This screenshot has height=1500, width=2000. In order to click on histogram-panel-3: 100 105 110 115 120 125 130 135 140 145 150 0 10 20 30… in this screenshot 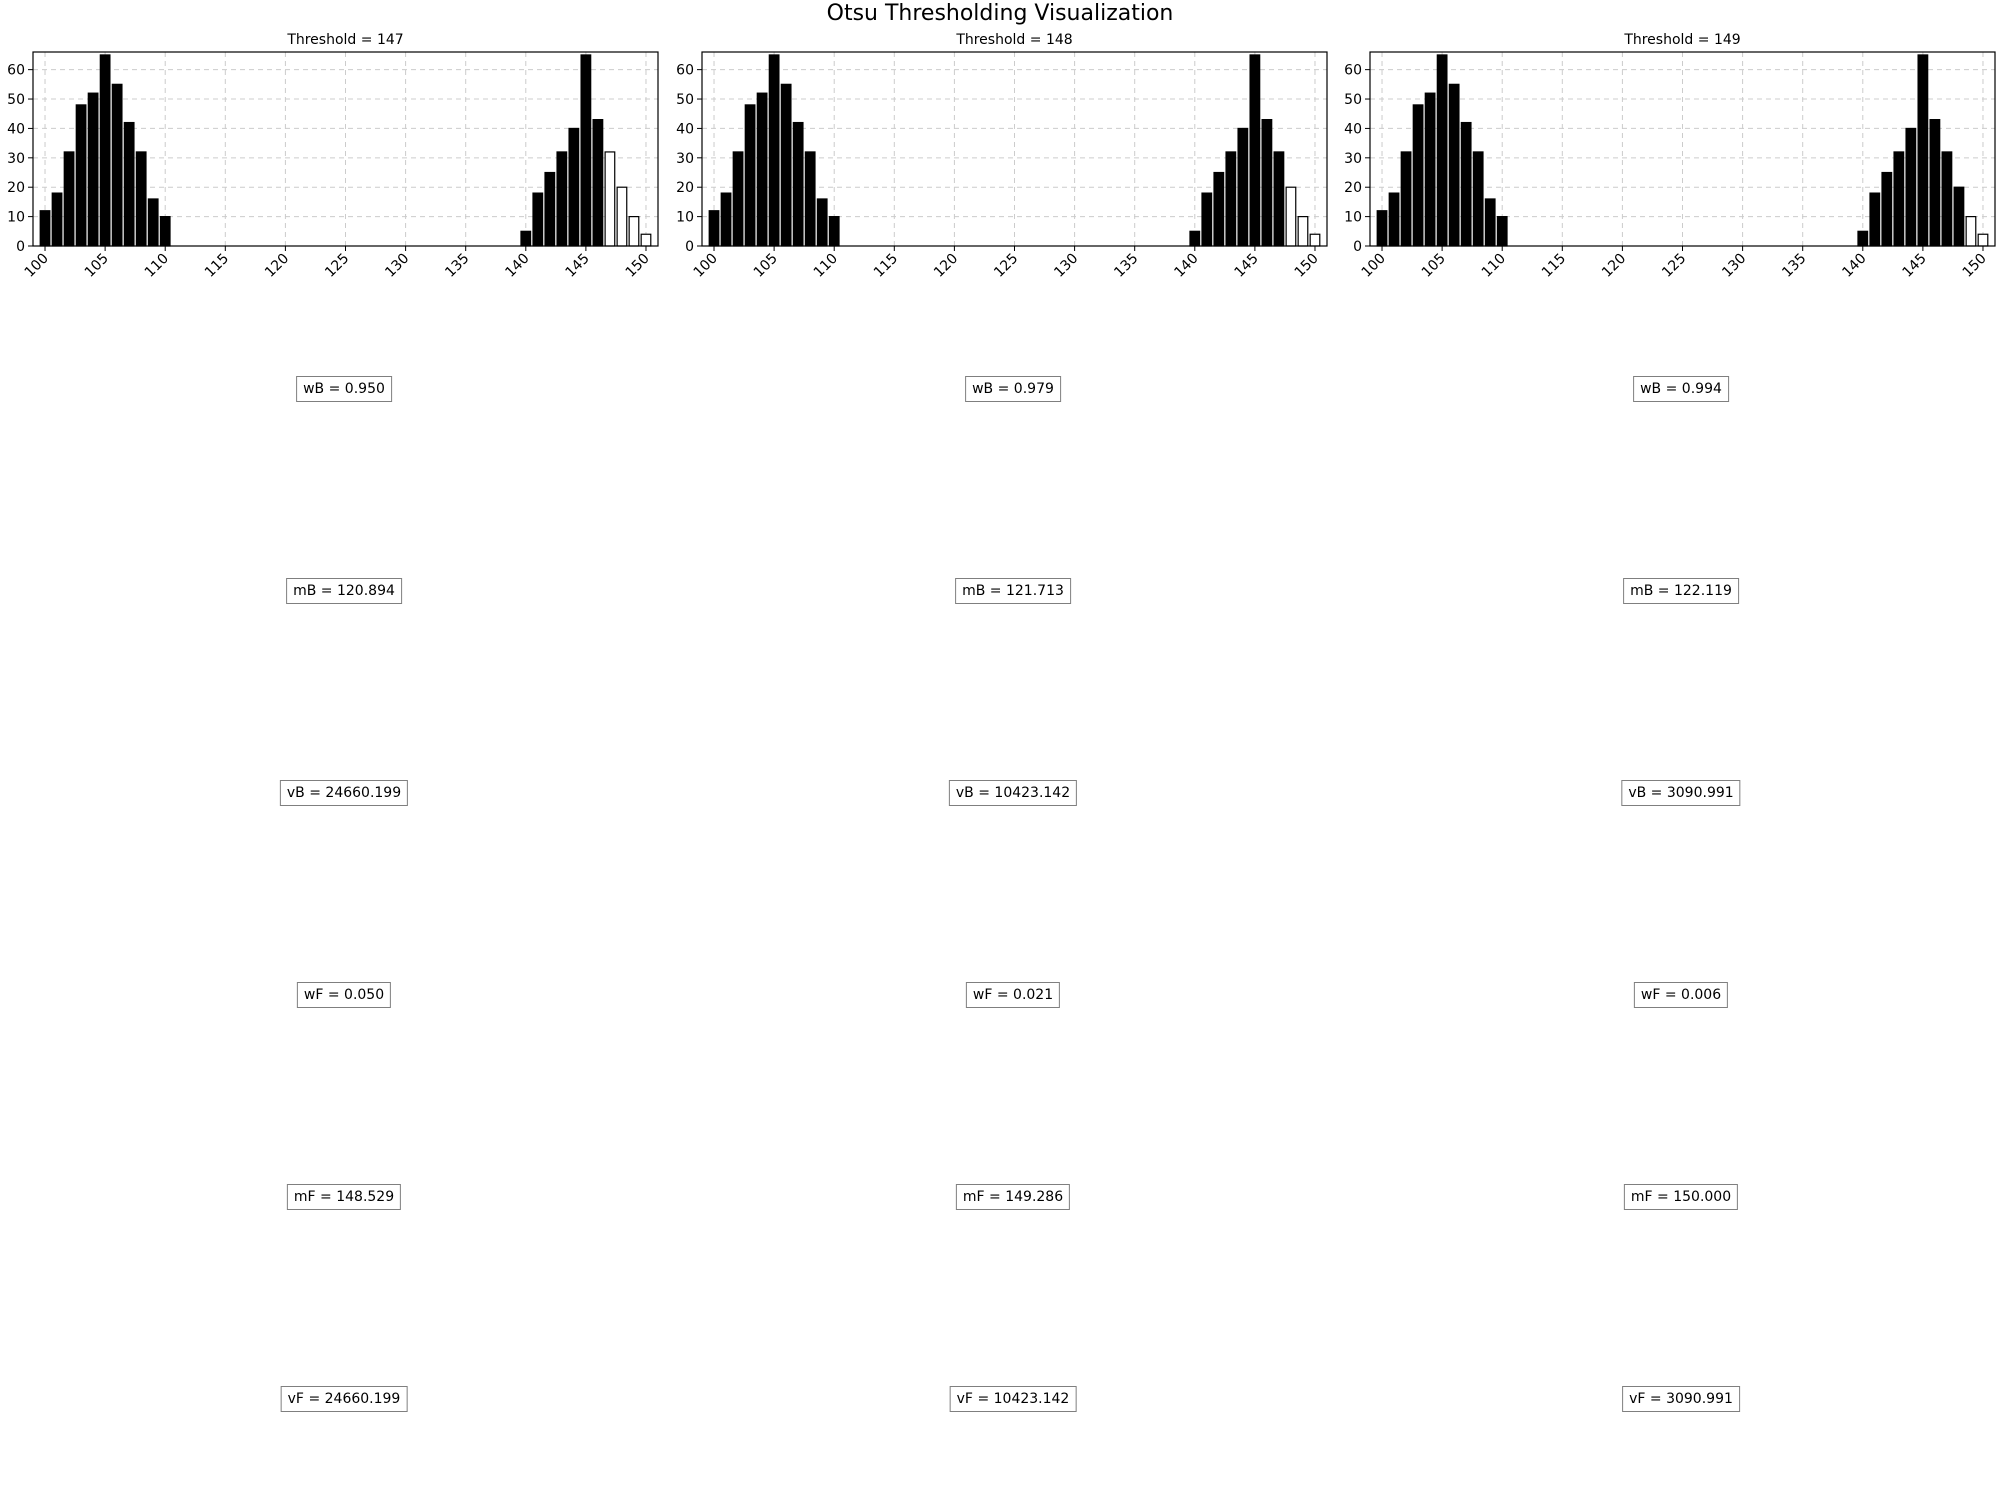, I will do `click(1670, 156)`.